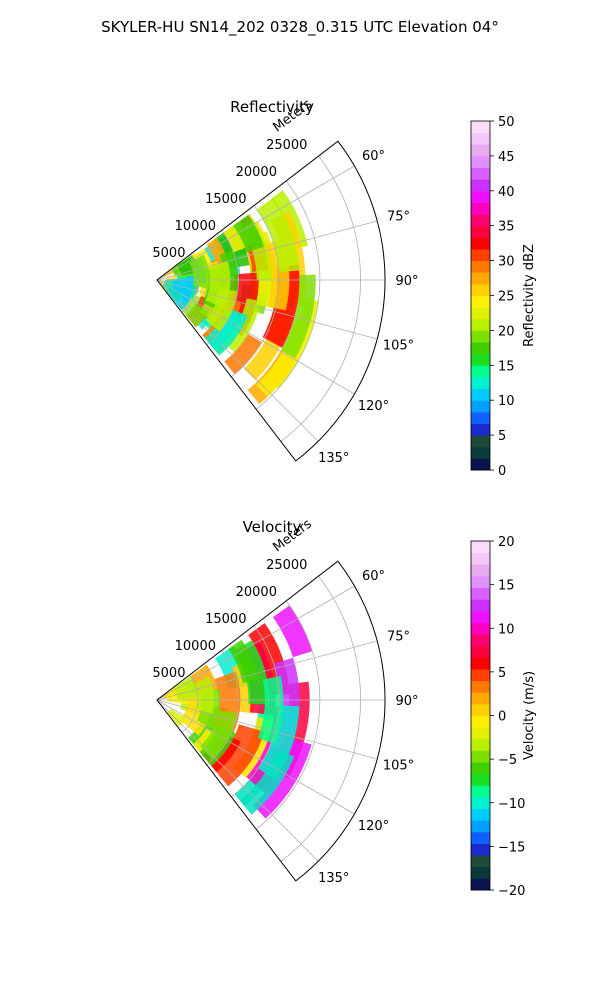 This screenshot has height=1000, width=600. I want to click on colorbar-tick-label: 45, so click(506, 157).